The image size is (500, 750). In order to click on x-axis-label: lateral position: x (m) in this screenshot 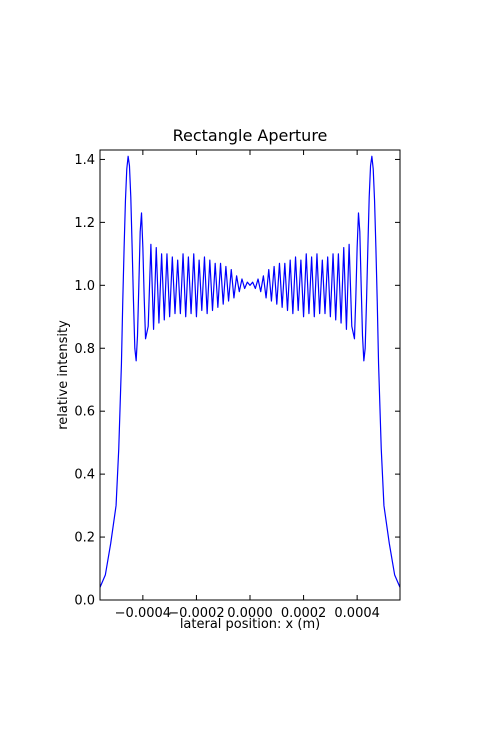, I will do `click(250, 624)`.